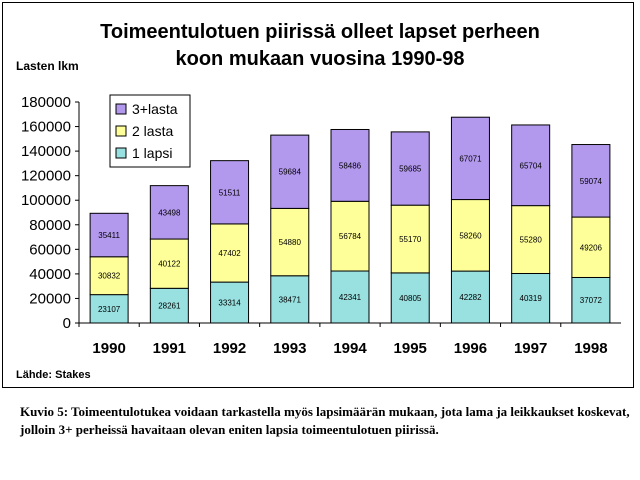 This screenshot has height=480, width=640. I want to click on data-label: 58260, so click(470, 235).